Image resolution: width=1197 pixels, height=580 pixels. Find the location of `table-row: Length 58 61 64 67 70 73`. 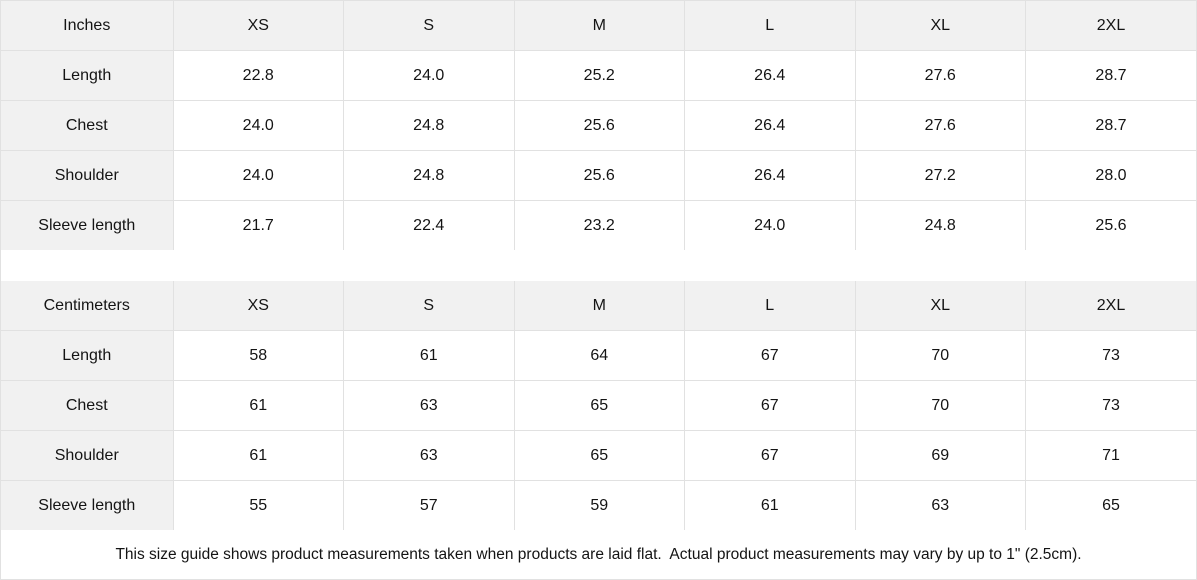

table-row: Length 58 61 64 67 70 73 is located at coordinates (598, 355).